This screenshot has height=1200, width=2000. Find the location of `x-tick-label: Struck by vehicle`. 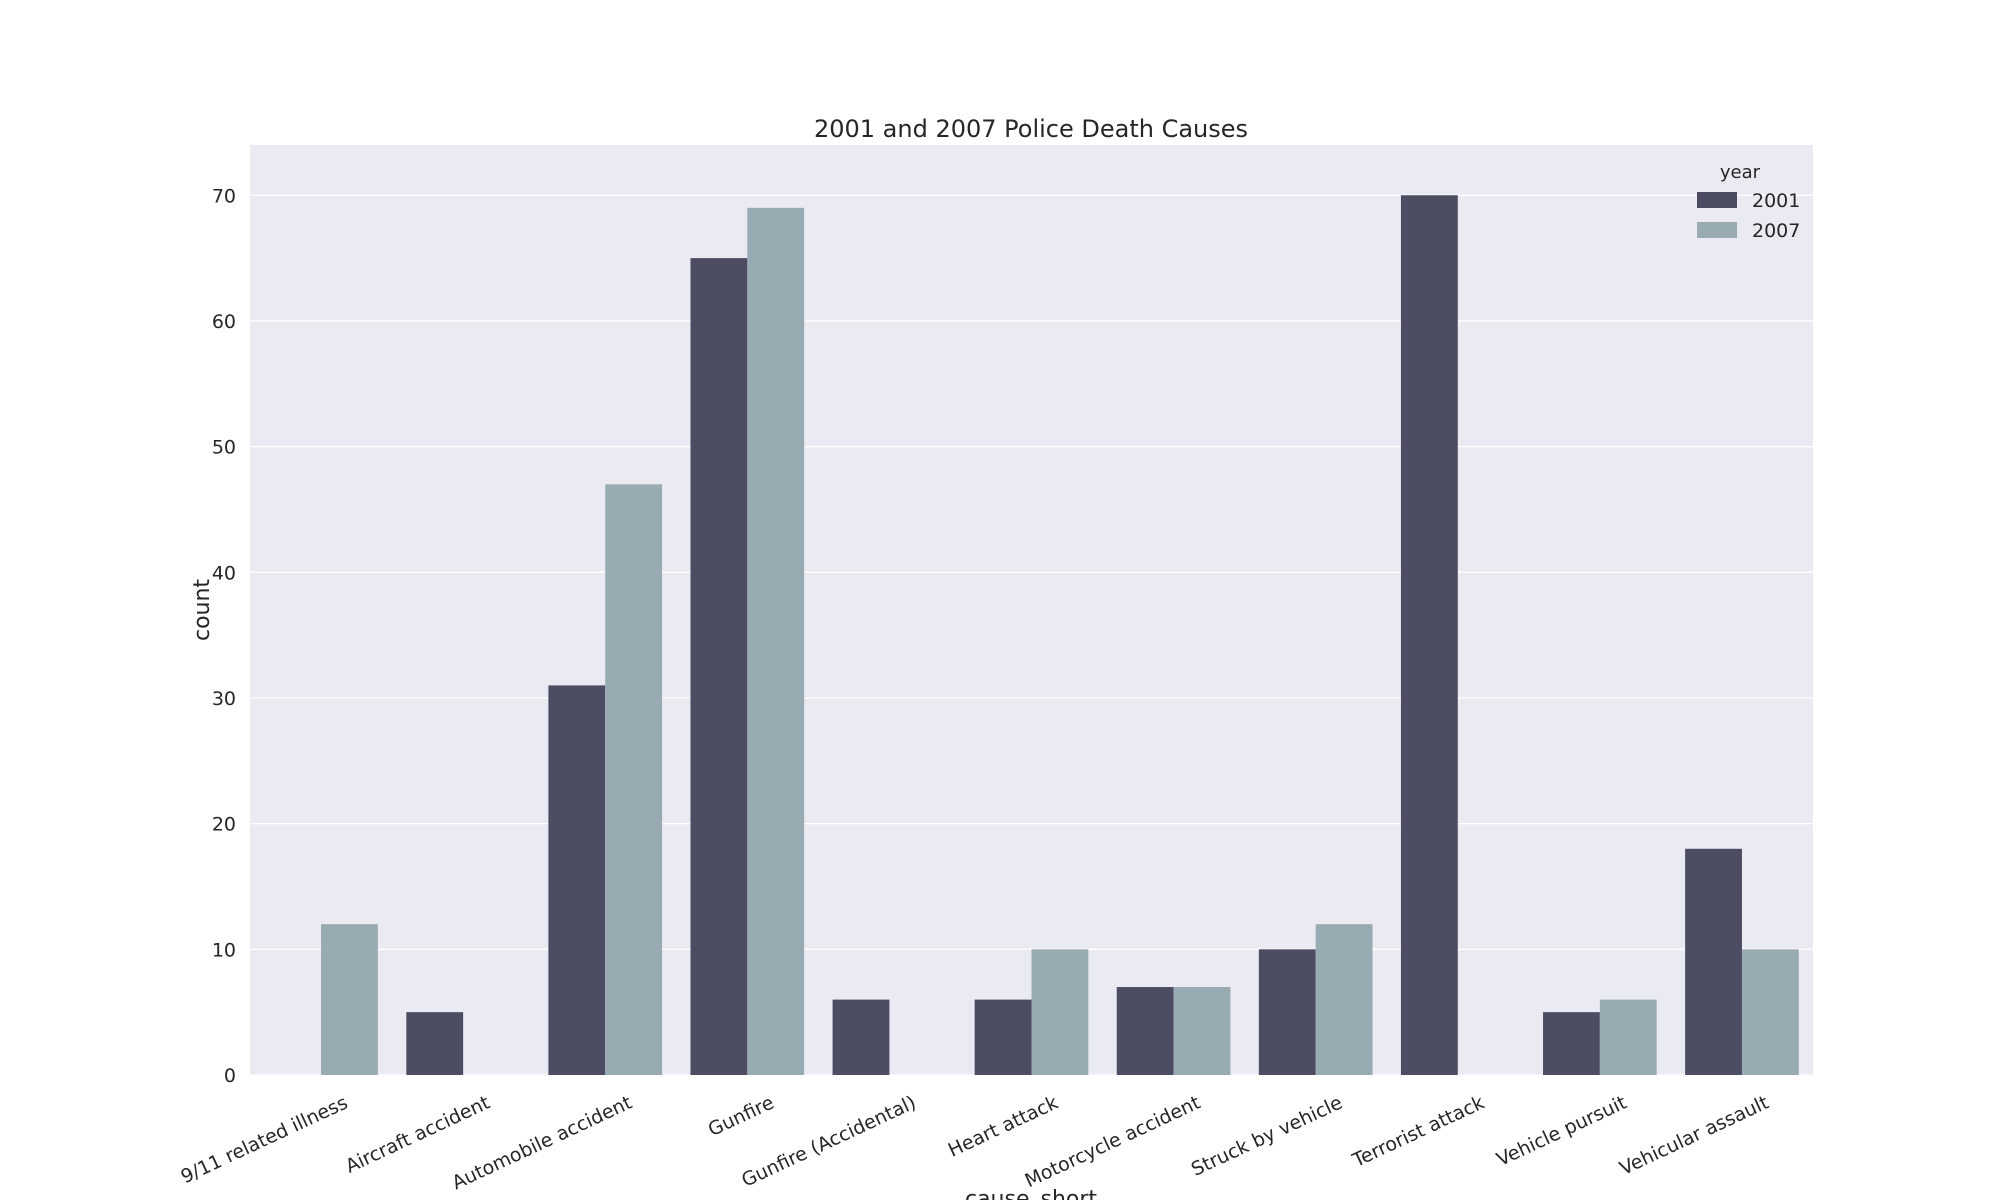

x-tick-label: Struck by vehicle is located at coordinates (1267, 1136).